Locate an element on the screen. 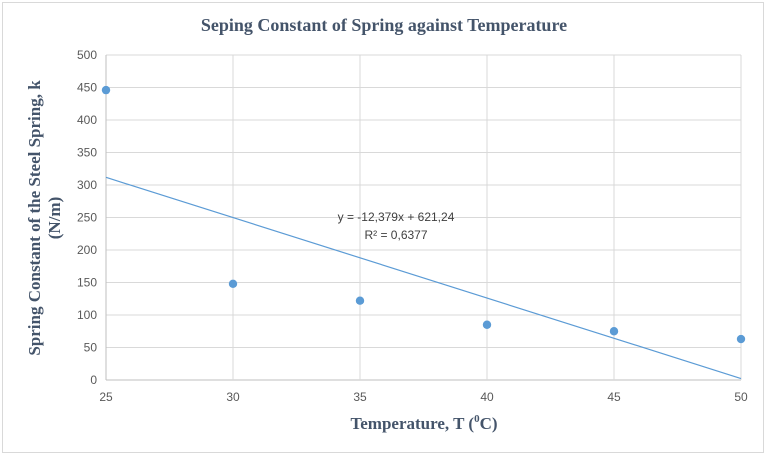  y-tick-label: 50 is located at coordinates (91, 348).